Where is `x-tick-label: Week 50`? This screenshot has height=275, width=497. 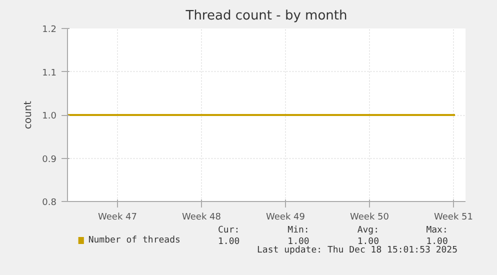
x-tick-label: Week 50 is located at coordinates (370, 217).